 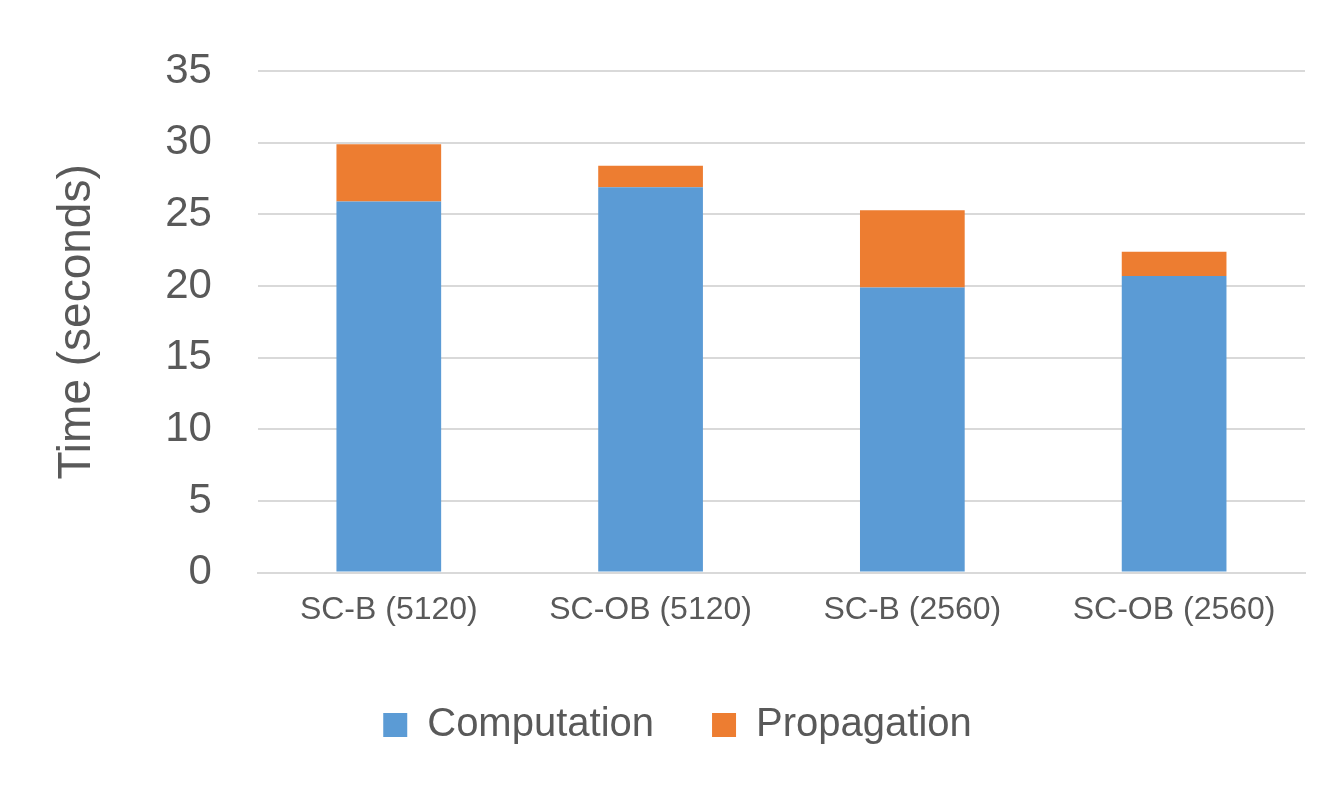 What do you see at coordinates (74, 322) in the screenshot?
I see `y-axis-title: Time (seconds)` at bounding box center [74, 322].